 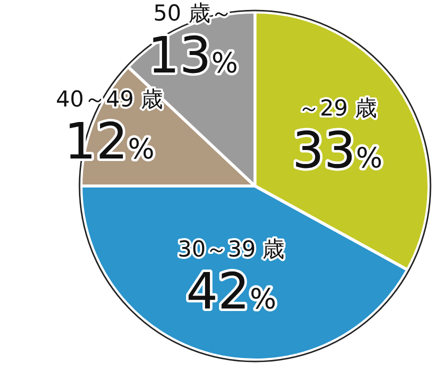 What do you see at coordinates (193, 55) in the screenshot?
I see `data-label: 13%` at bounding box center [193, 55].